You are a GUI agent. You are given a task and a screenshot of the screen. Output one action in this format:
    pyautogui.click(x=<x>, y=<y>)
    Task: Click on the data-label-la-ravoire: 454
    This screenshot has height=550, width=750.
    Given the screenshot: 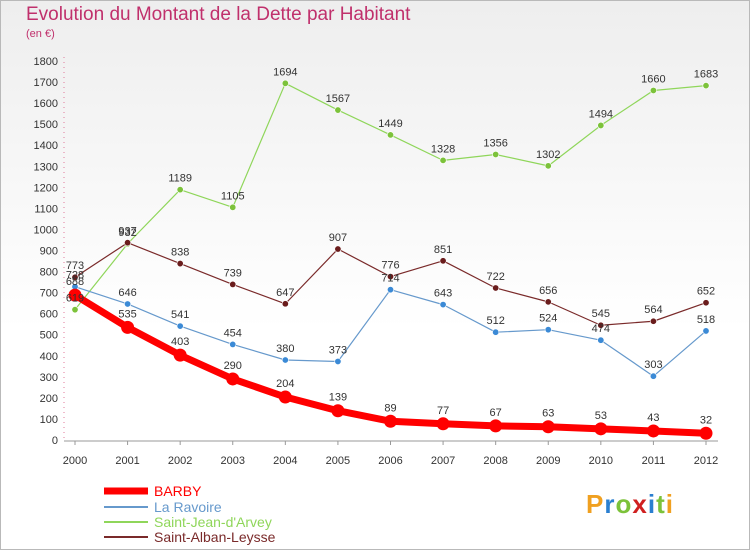 What is the action you would take?
    pyautogui.click(x=233, y=333)
    